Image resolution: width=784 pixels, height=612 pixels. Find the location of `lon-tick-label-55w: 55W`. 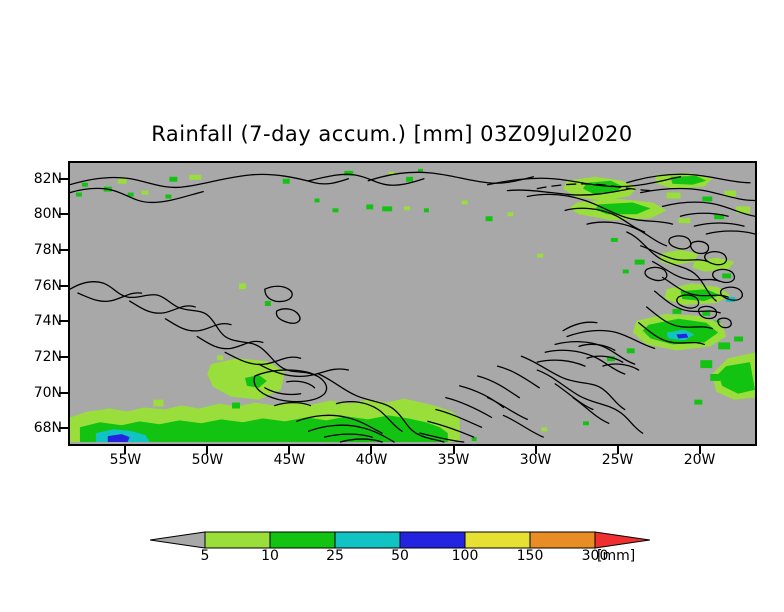

lon-tick-label-55w: 55W is located at coordinates (125, 460).